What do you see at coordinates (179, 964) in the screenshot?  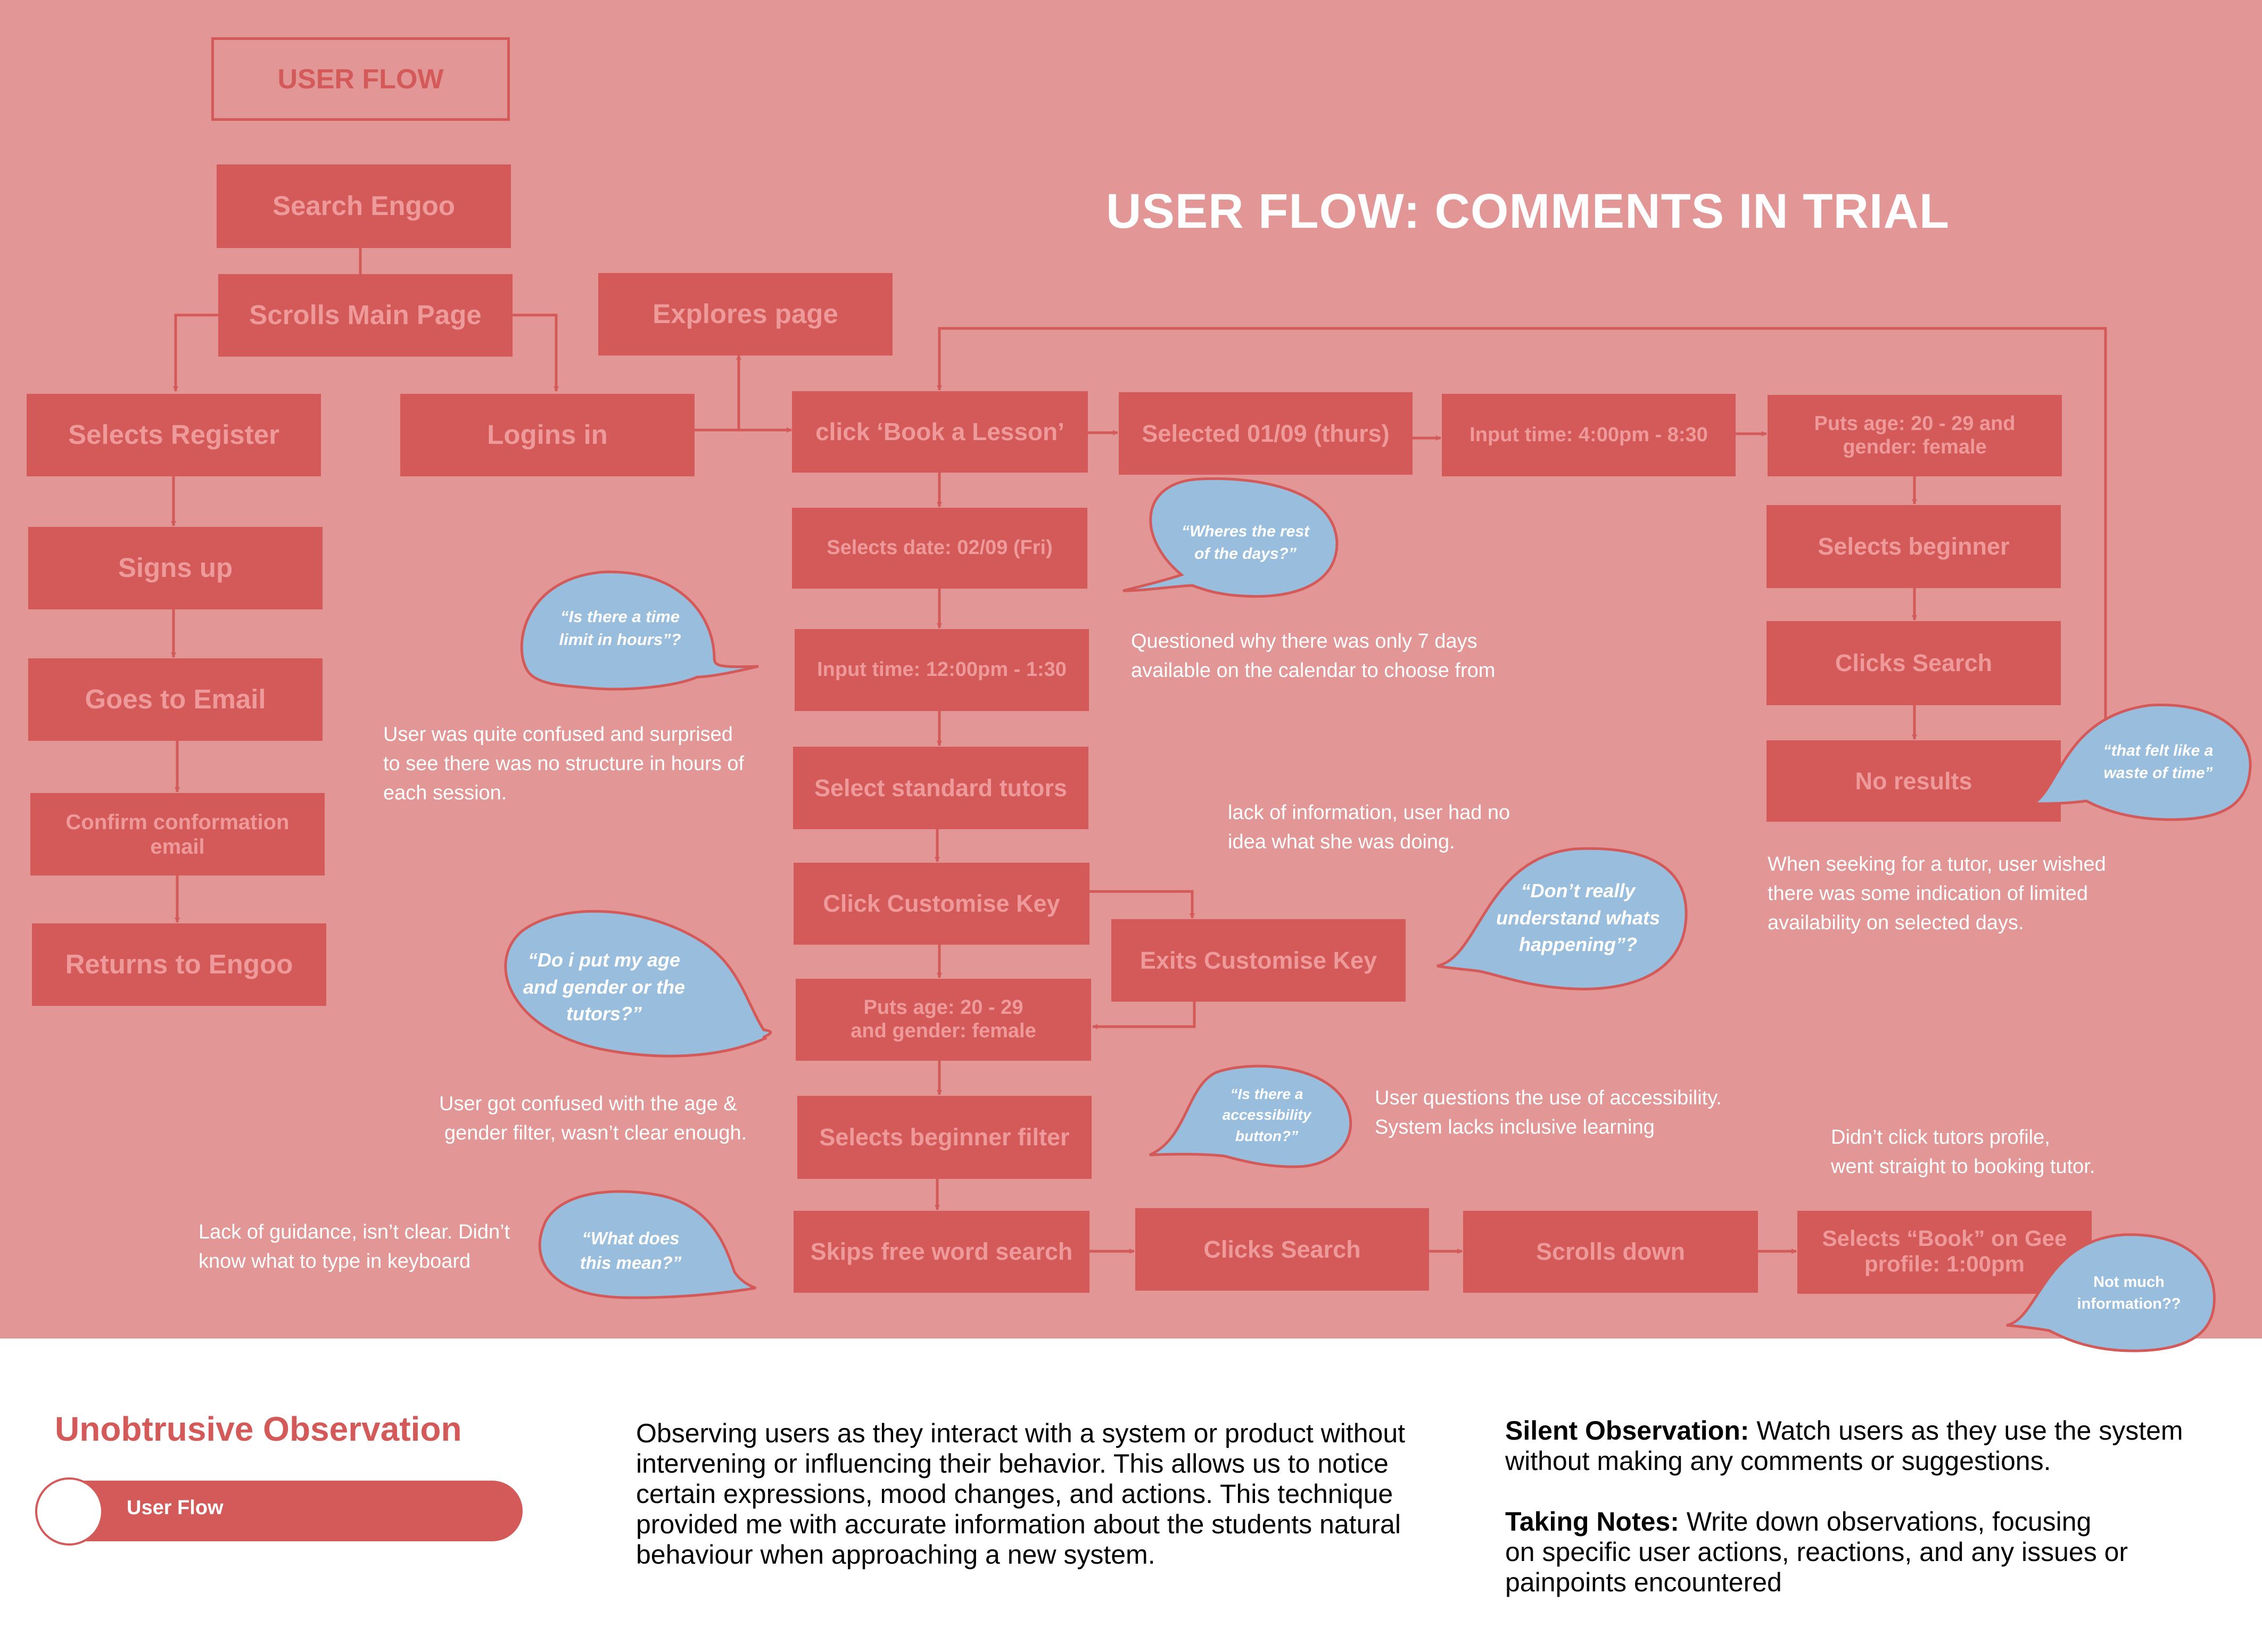 I see `step-returns-to-engoo: Returns to Engoo` at bounding box center [179, 964].